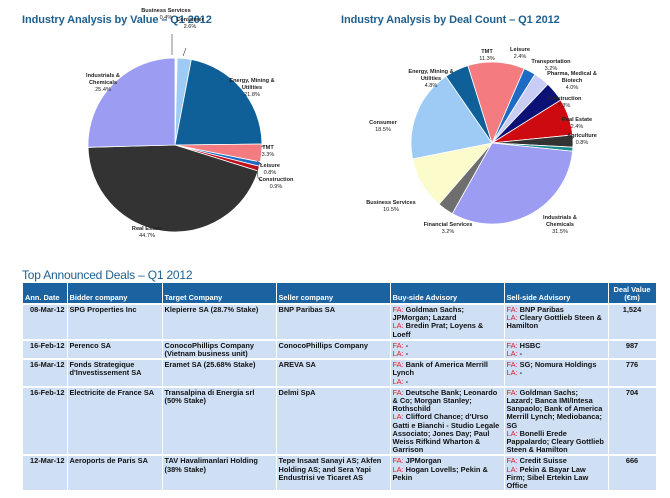  Describe the element at coordinates (632, 372) in the screenshot. I see `cell-deal-value: 776` at that location.